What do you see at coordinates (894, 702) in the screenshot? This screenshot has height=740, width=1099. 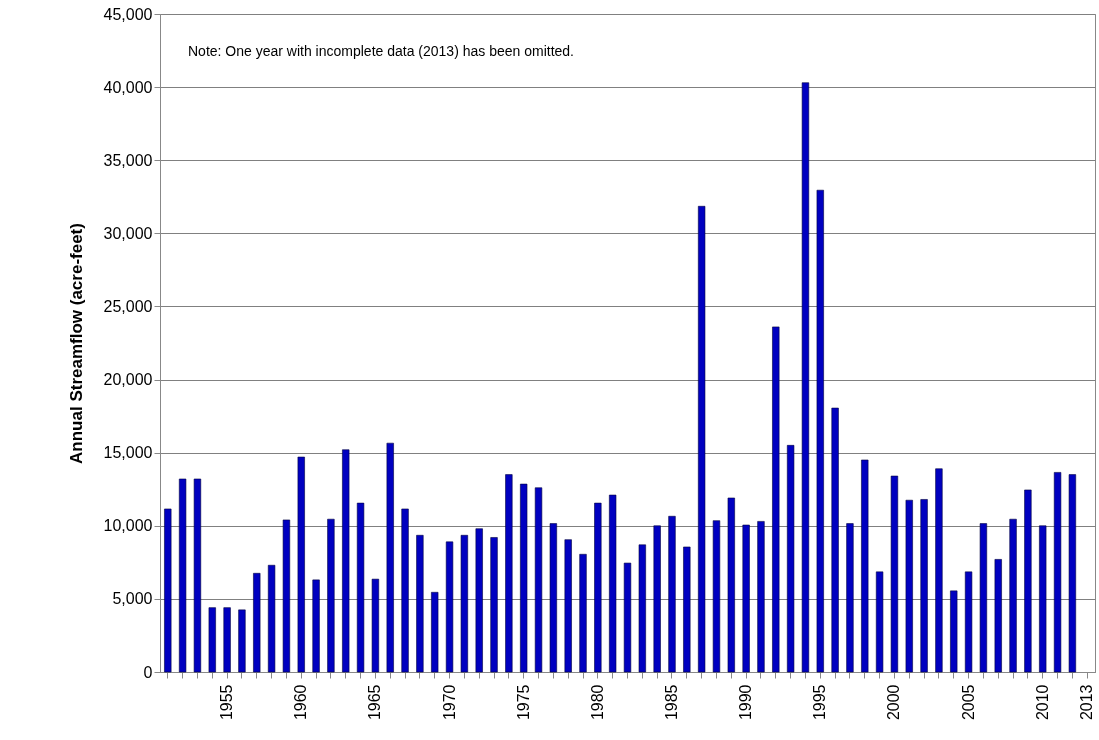 I see `x-tick-label: 2000` at bounding box center [894, 702].